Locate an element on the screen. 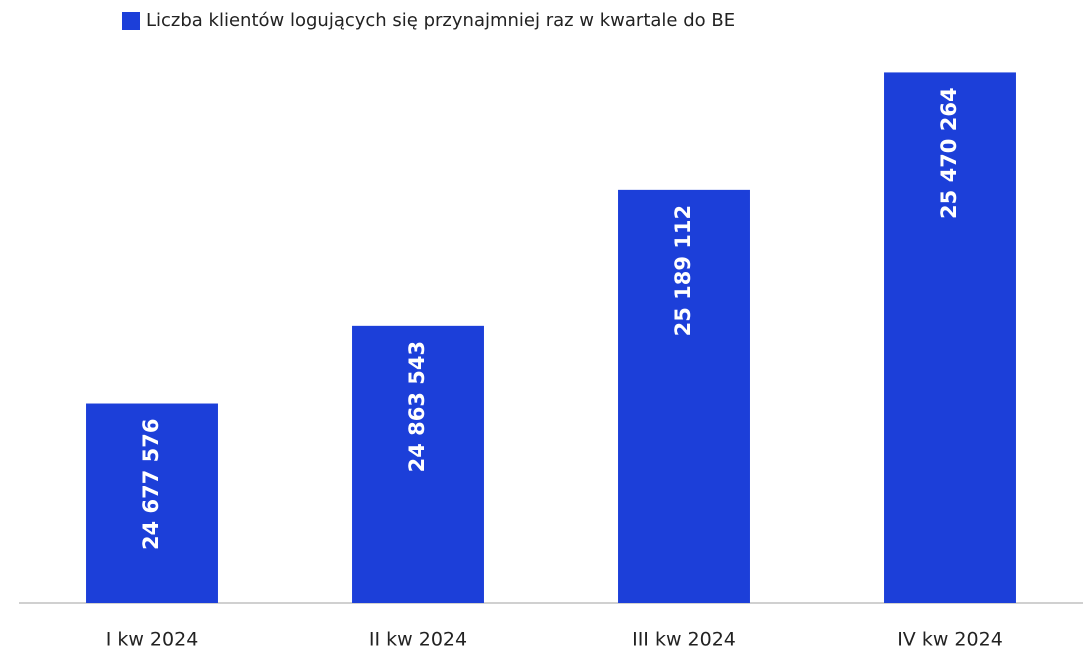 The width and height of the screenshot is (1085, 653). x-tick-label: I kw 2024 is located at coordinates (152, 640).